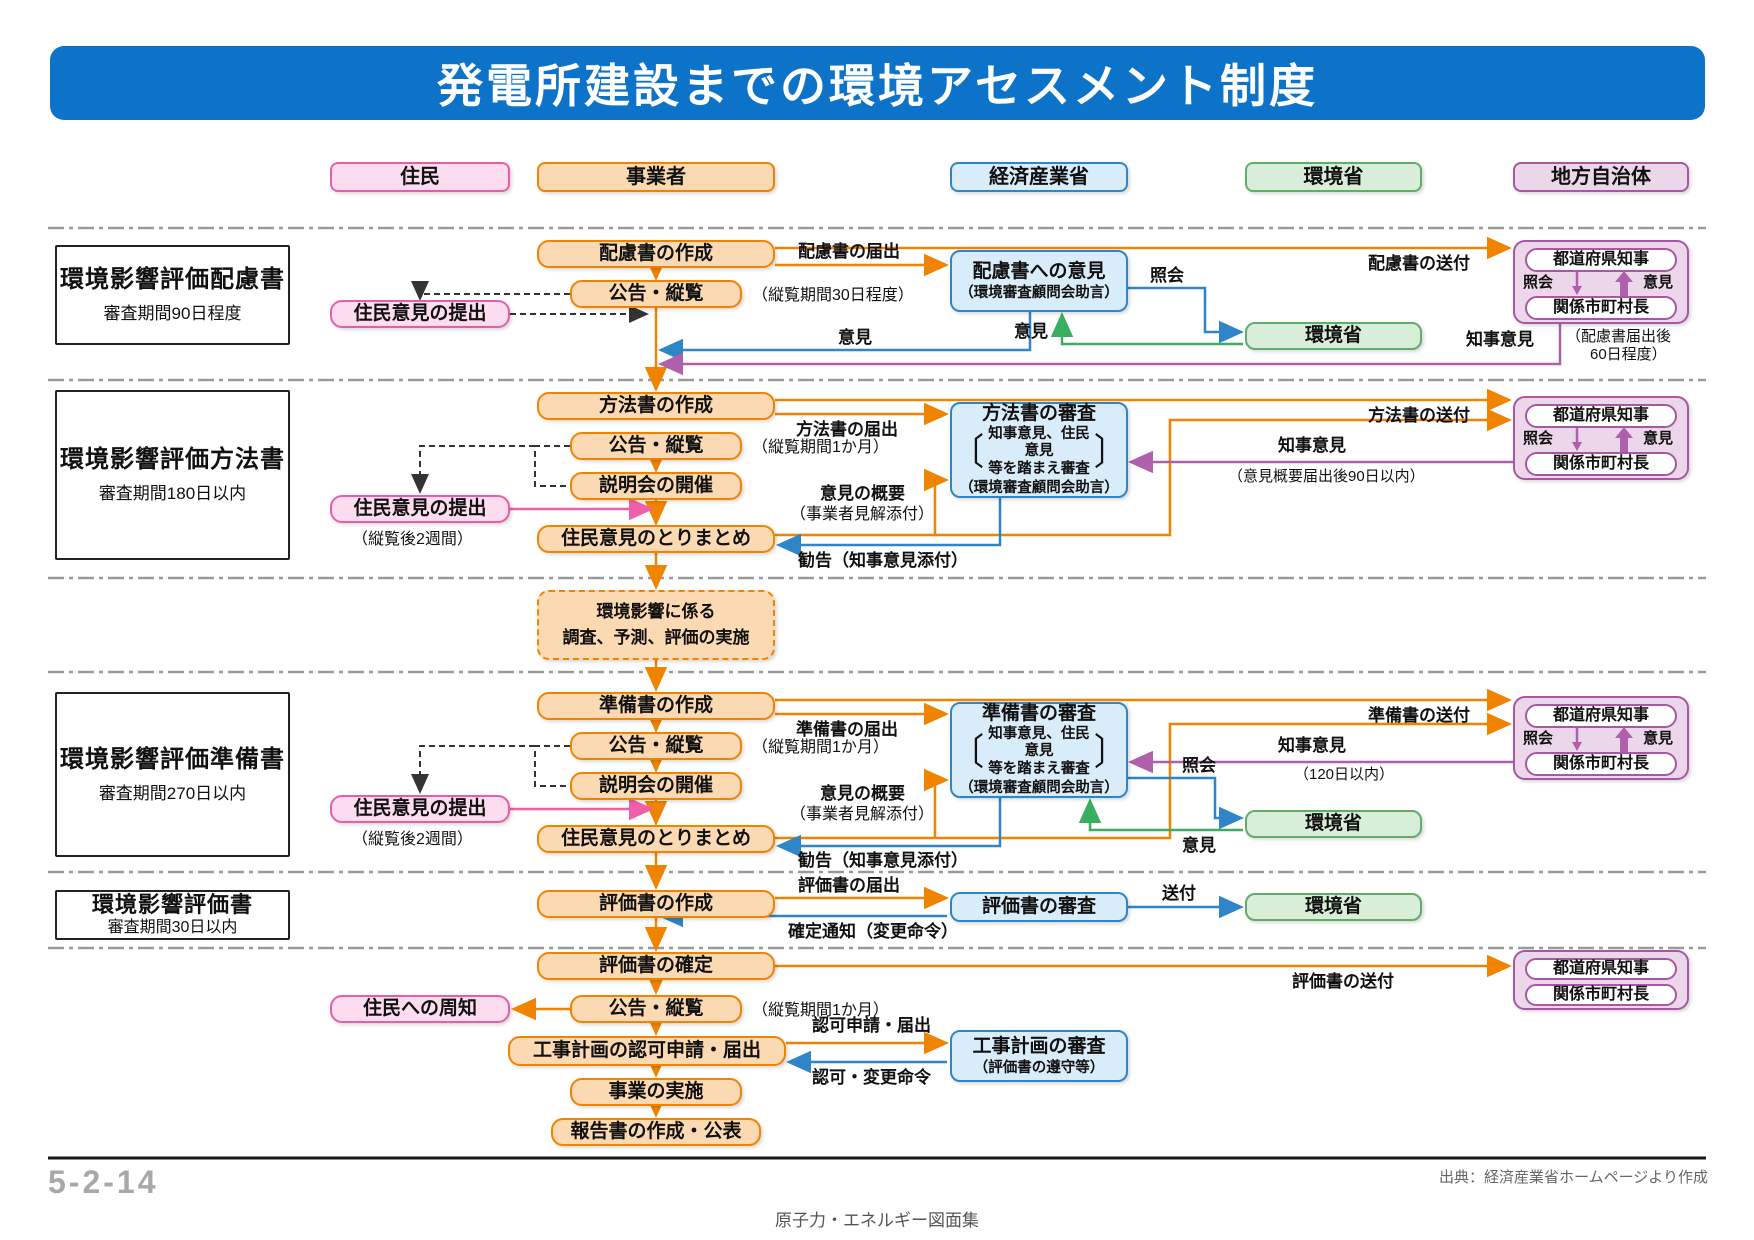  I want to click on review-title: 準備書の審査, so click(1038, 714).